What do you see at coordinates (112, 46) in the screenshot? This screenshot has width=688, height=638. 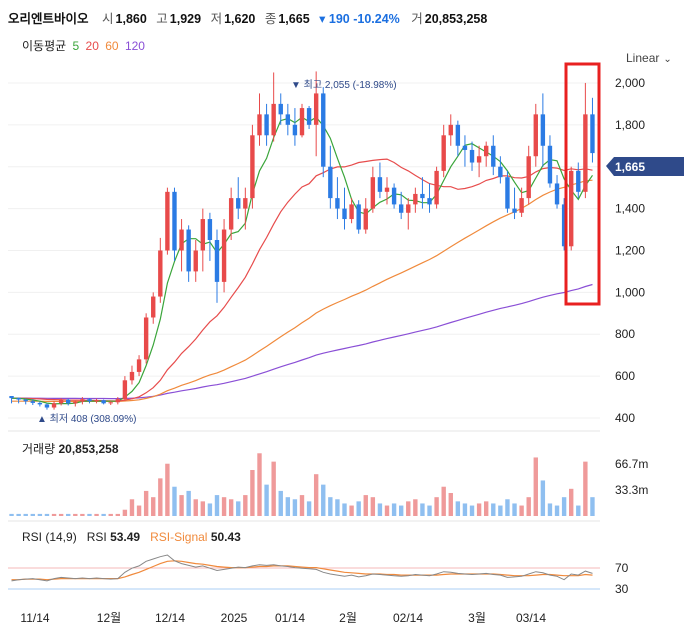 I see `ma60-label: 60` at bounding box center [112, 46].